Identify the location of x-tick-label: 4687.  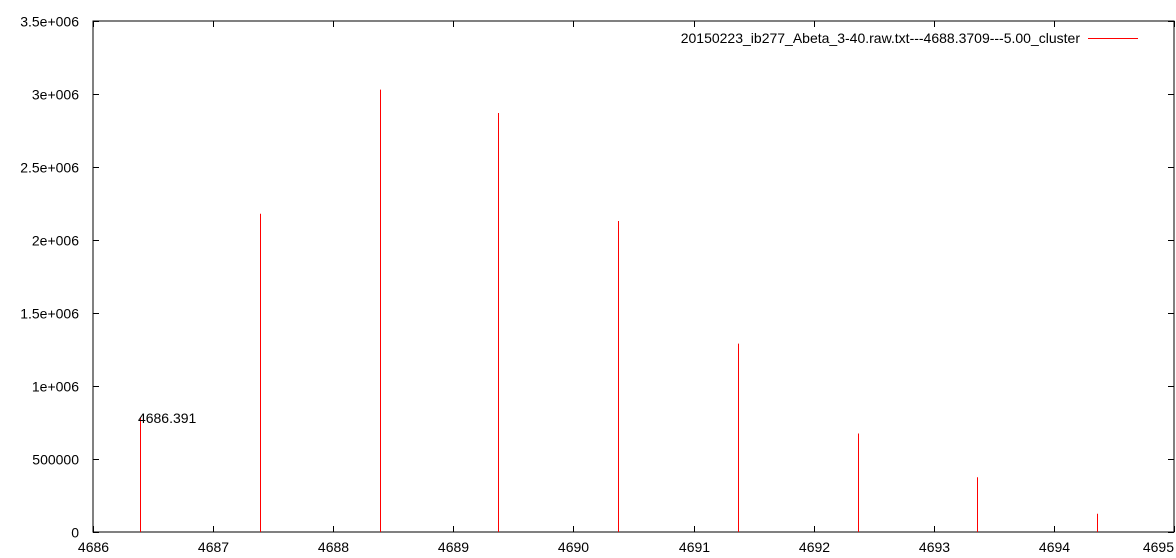
(213, 547).